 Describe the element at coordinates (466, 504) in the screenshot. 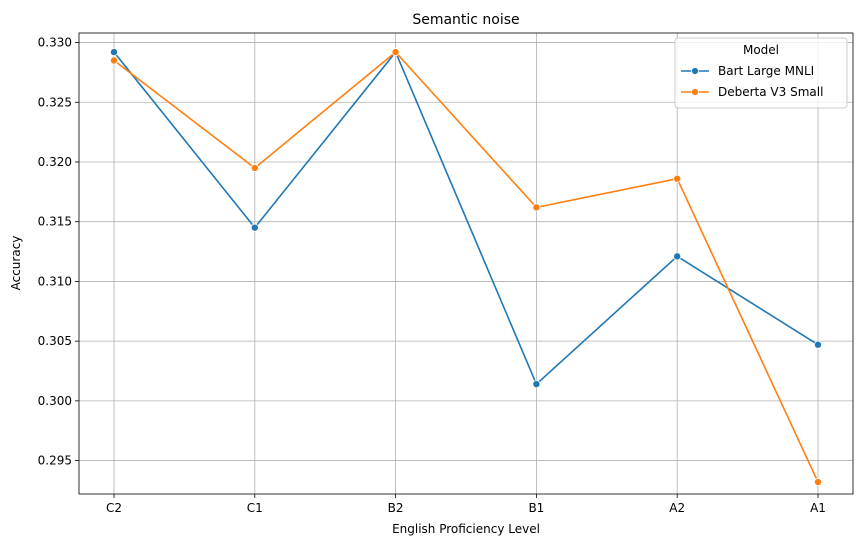

I see `x-axis-ticks: C2 C1 B2 B1 A2 A1` at that location.